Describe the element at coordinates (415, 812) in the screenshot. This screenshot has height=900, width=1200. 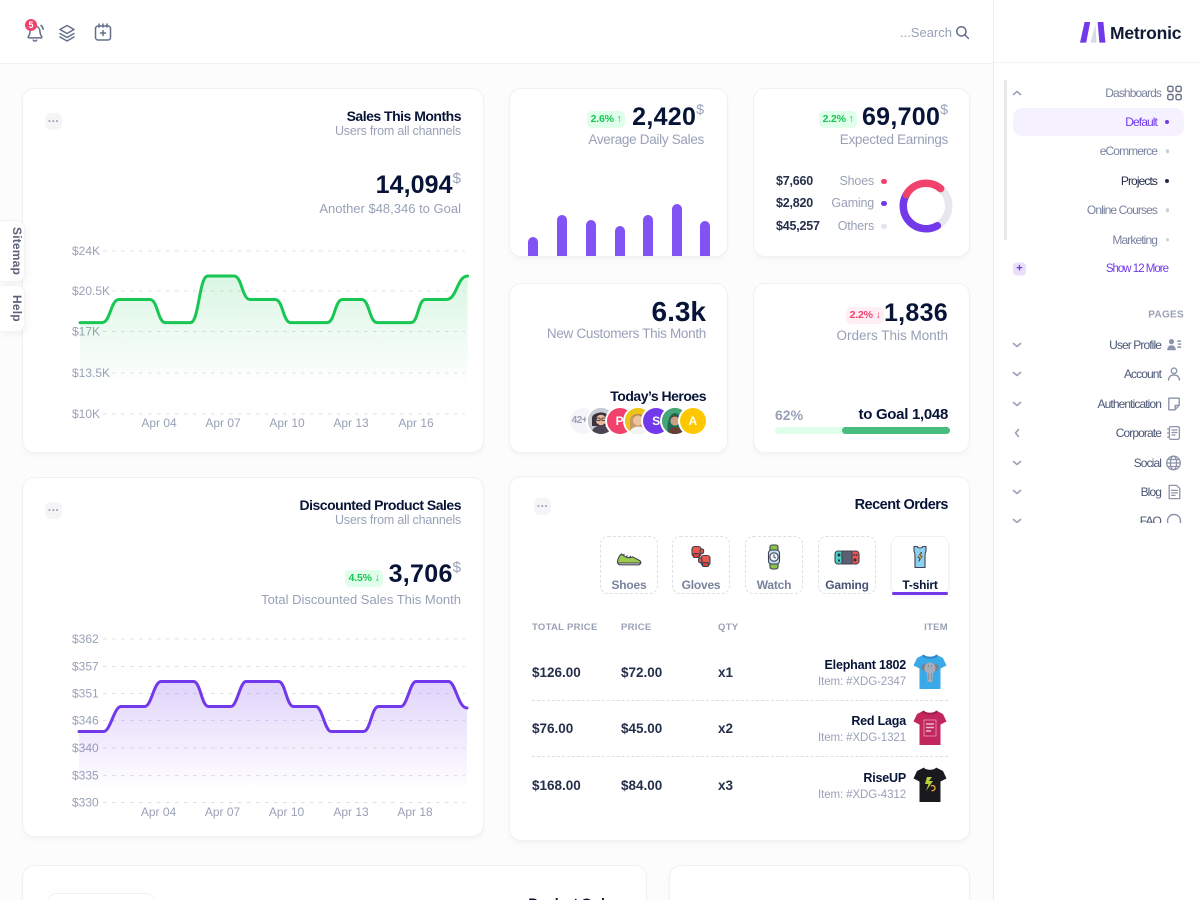
I see `svg-text: Apr 18` at that location.